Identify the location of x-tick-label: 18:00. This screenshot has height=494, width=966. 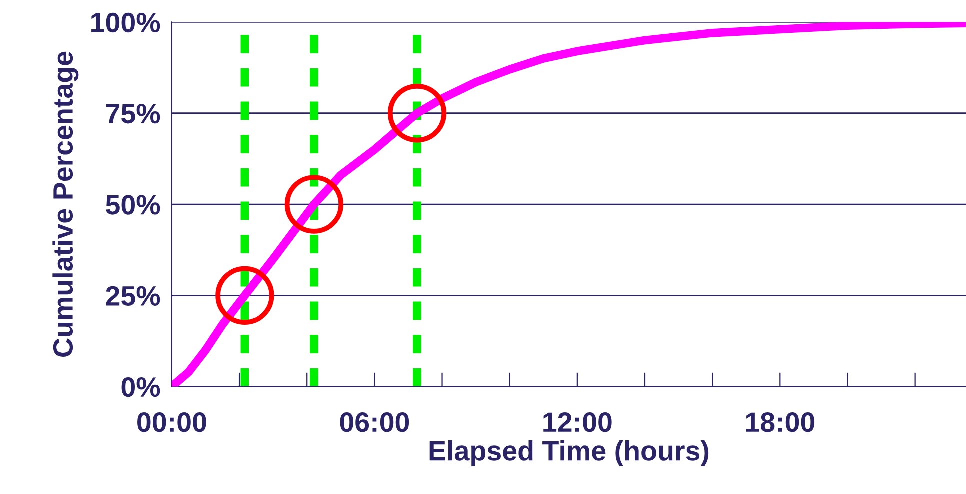
(780, 422).